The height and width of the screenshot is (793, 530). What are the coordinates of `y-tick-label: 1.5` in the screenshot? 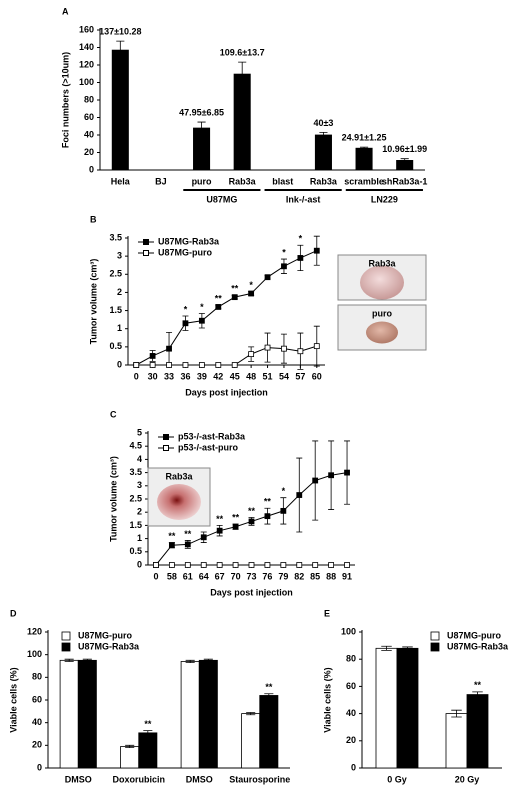 It's located at (135, 525).